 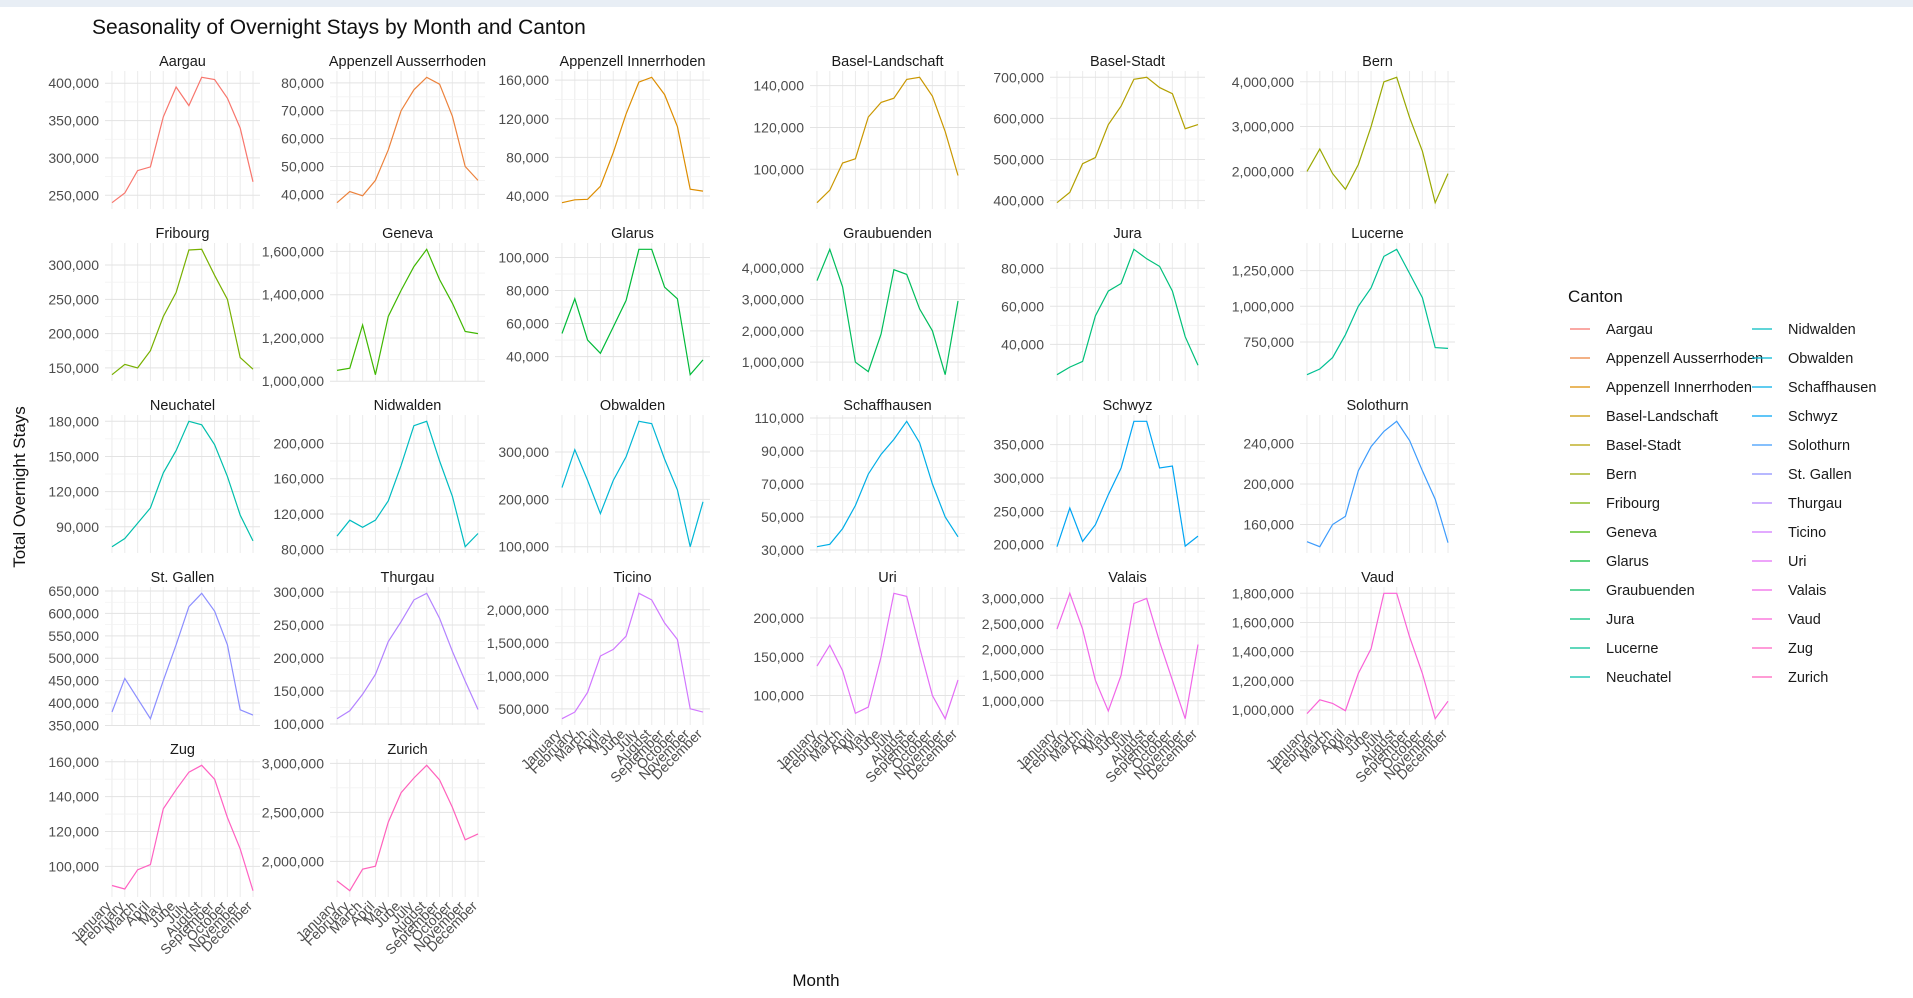 What do you see at coordinates (523, 547) in the screenshot?
I see `y-tick-label: 100,000` at bounding box center [523, 547].